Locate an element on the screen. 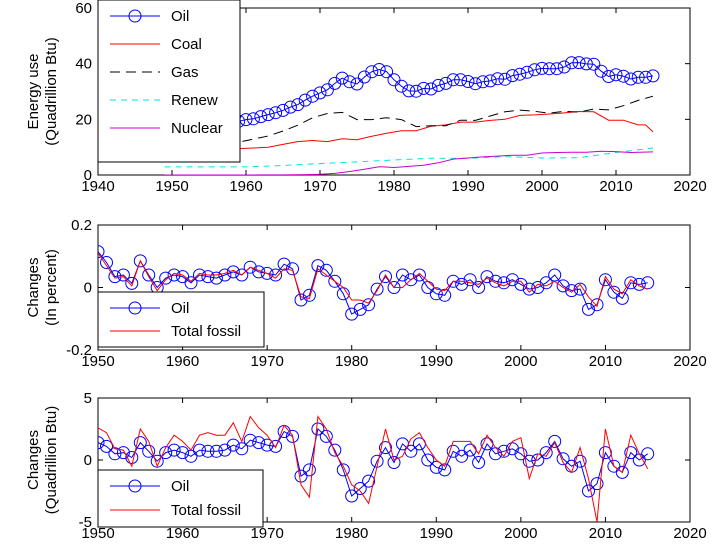 The height and width of the screenshot is (549, 716). x-tick-label: 1980 is located at coordinates (351, 533).